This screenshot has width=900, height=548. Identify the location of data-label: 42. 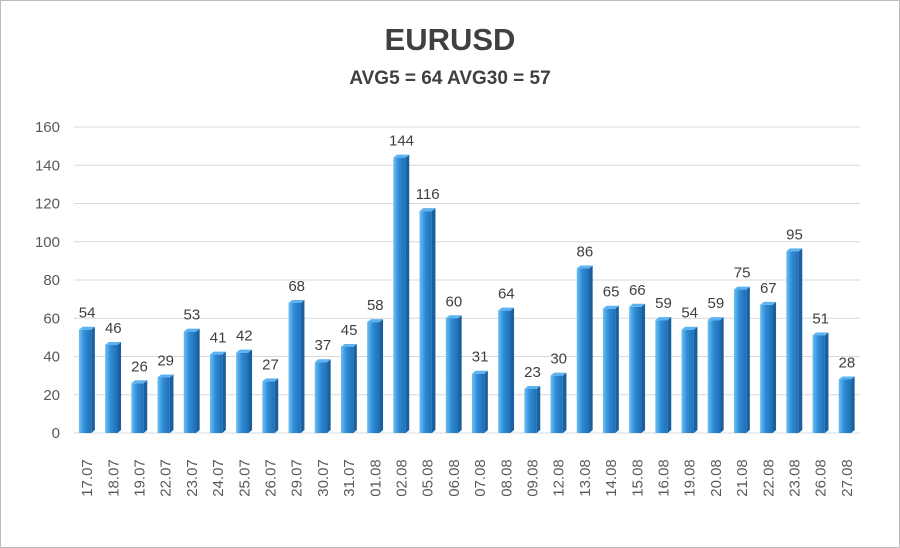
(244, 336).